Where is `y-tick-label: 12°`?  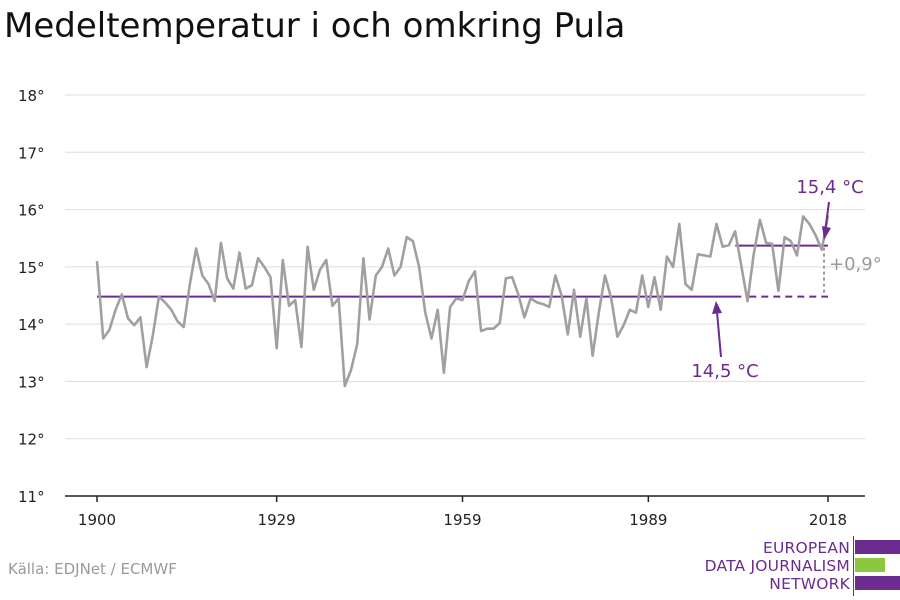 y-tick-label: 12° is located at coordinates (31, 440).